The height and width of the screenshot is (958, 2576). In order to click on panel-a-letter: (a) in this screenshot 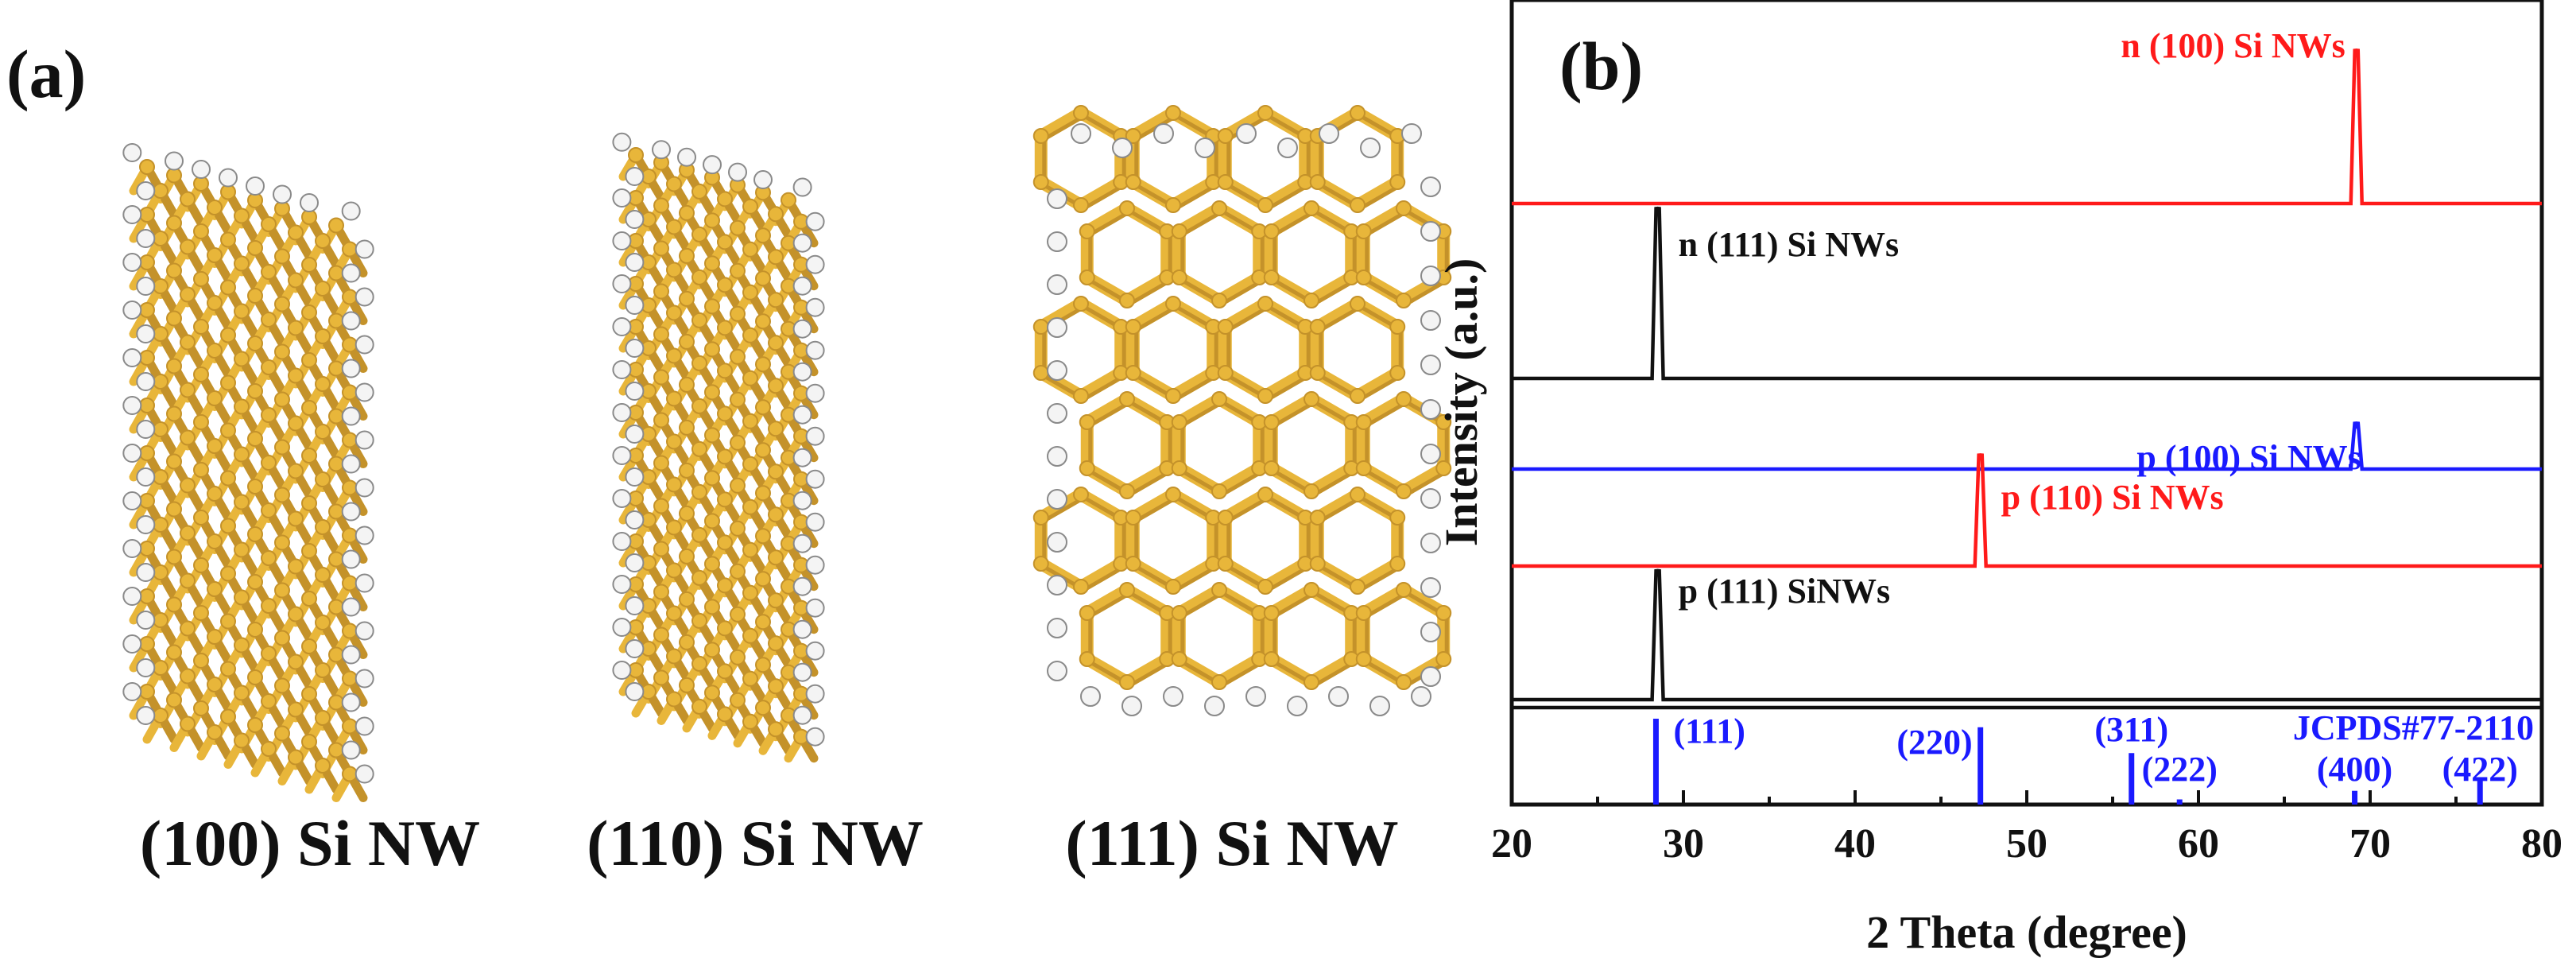, I will do `click(46, 74)`.